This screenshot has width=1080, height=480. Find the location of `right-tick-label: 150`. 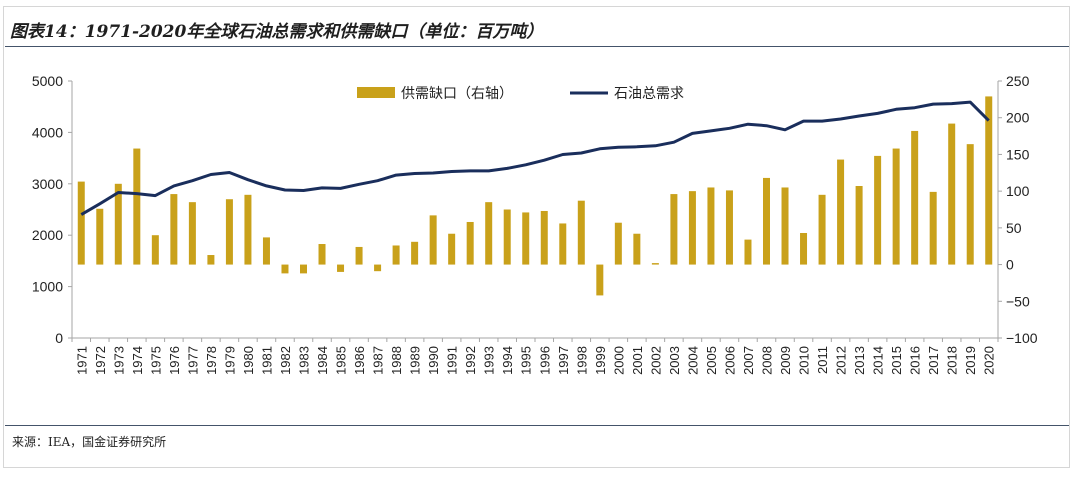

right-tick-label: 150 is located at coordinates (1018, 154).